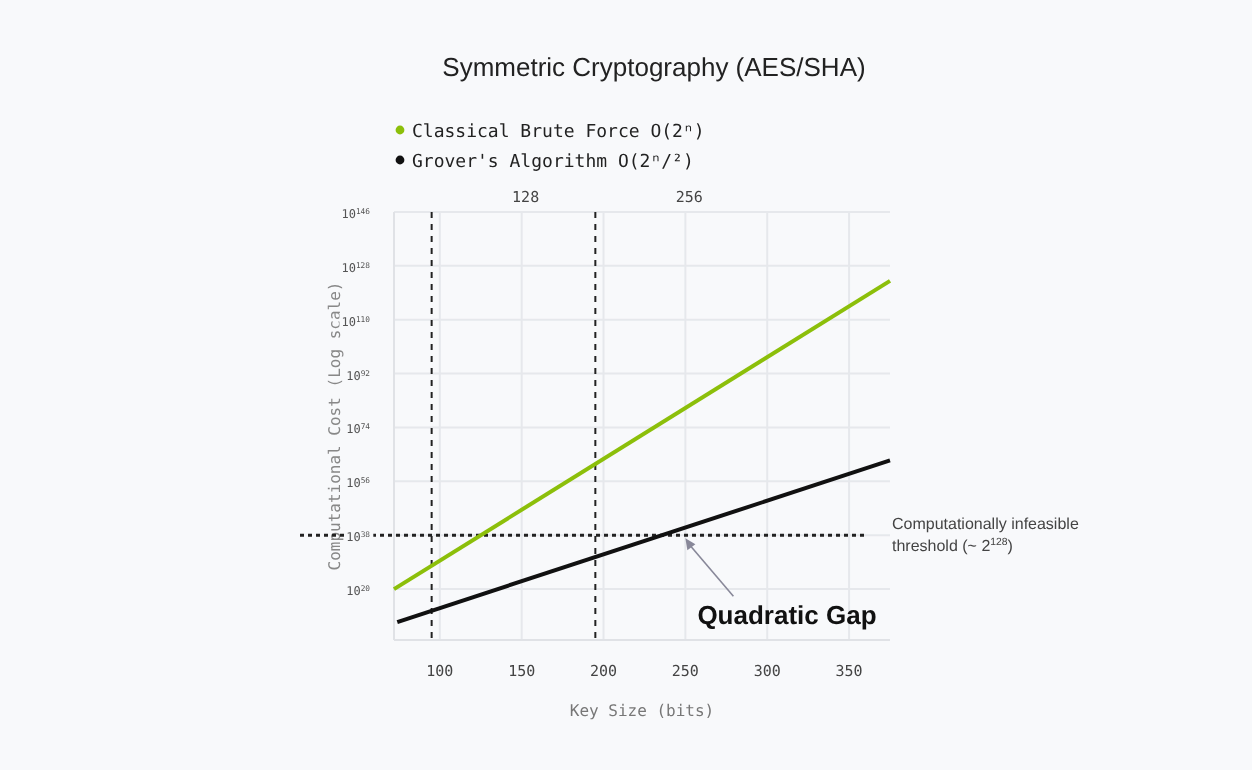 The image size is (1252, 770). Describe the element at coordinates (642, 711) in the screenshot. I see `x-axis-title: Key Size (bits)` at that location.